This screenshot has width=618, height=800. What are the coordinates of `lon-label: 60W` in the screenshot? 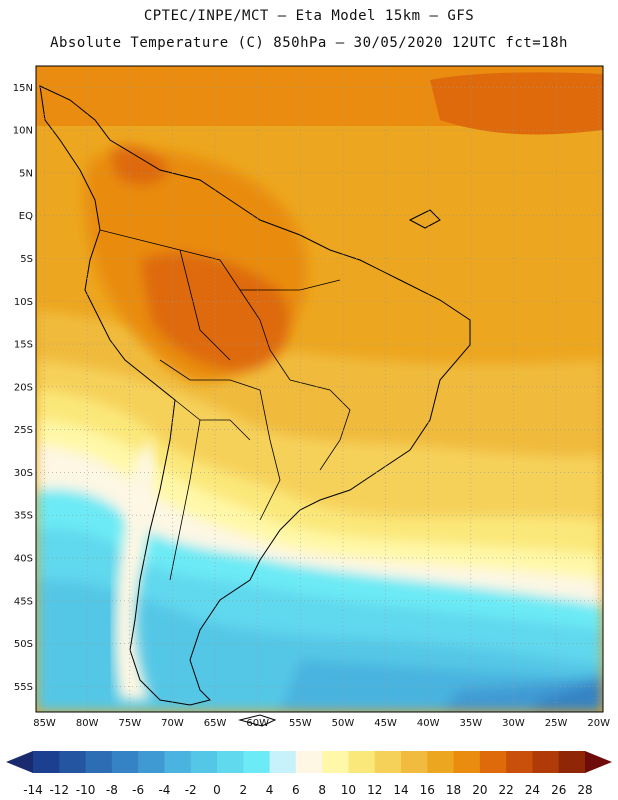 It's located at (257, 723).